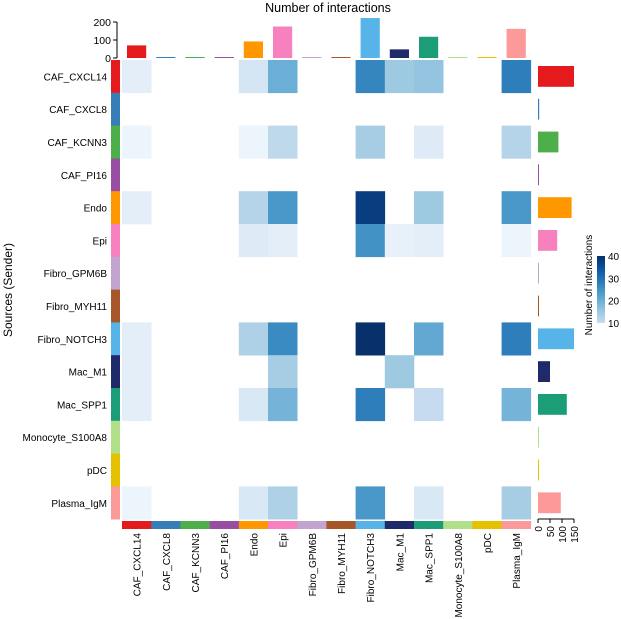 The height and width of the screenshot is (619, 621). What do you see at coordinates (73, 340) in the screenshot?
I see `row-label: Fibro_NOTCH3` at bounding box center [73, 340].